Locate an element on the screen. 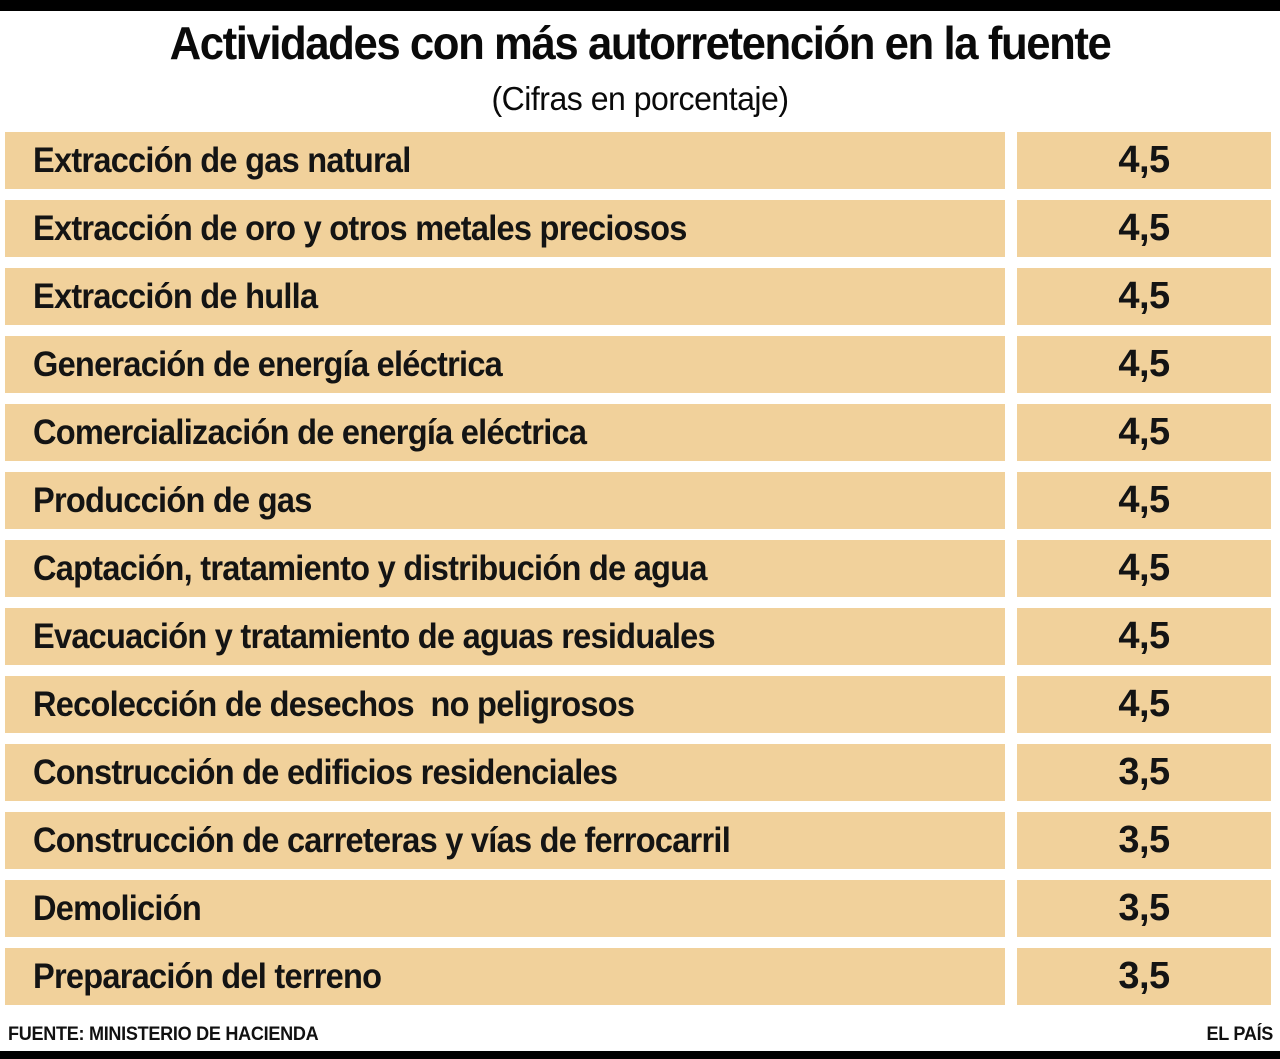 This screenshot has width=1280, height=1059. activity-label-cell: Extracción de gas natural is located at coordinates (505, 161).